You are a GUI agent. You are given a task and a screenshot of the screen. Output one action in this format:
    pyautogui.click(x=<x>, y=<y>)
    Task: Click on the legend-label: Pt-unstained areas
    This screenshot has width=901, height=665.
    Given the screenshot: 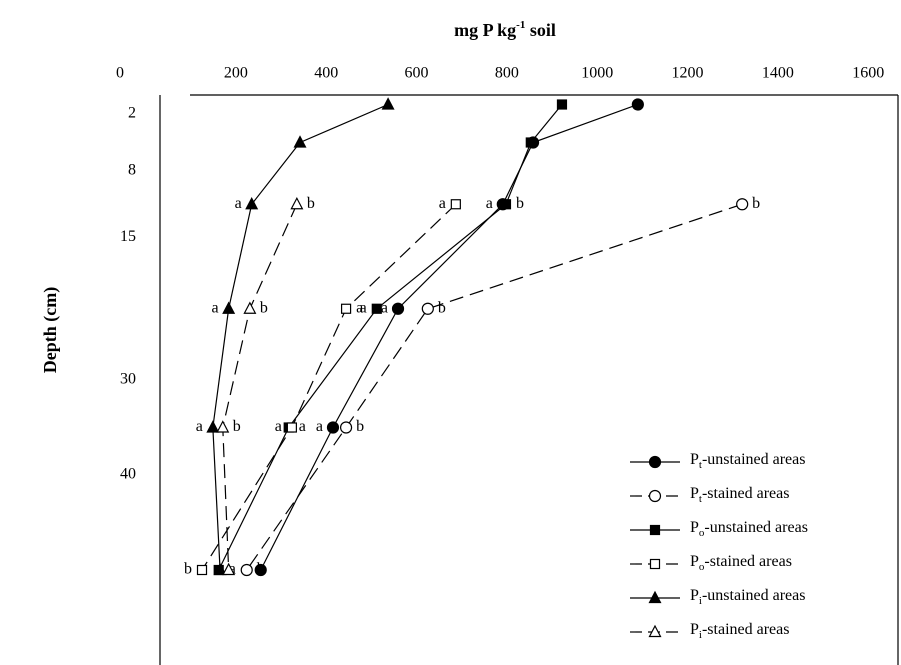 What is the action you would take?
    pyautogui.click(x=747, y=461)
    